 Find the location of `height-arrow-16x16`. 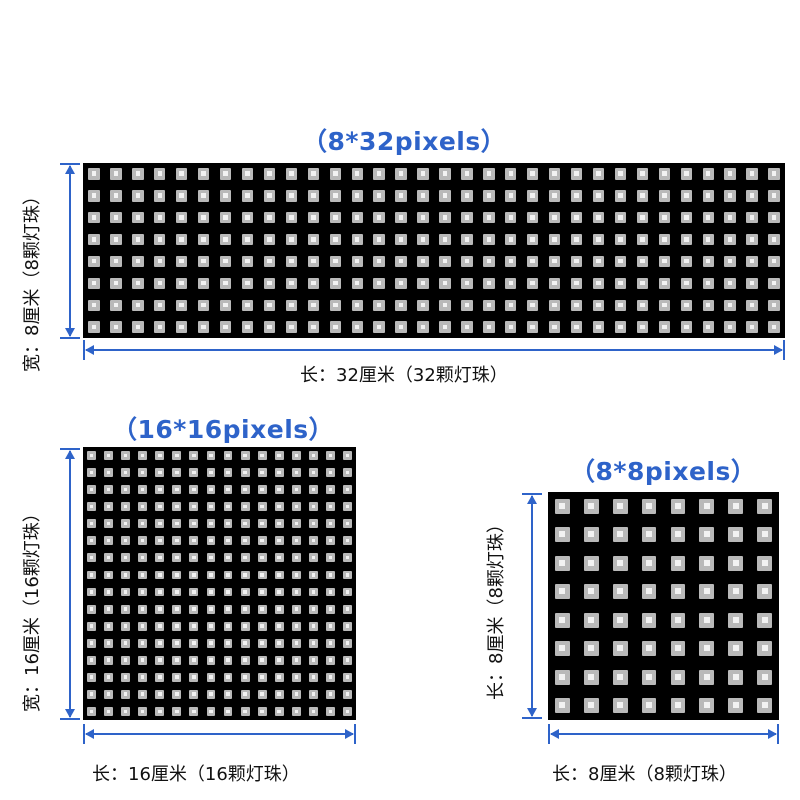

height-arrow-16x16 is located at coordinates (70, 584).